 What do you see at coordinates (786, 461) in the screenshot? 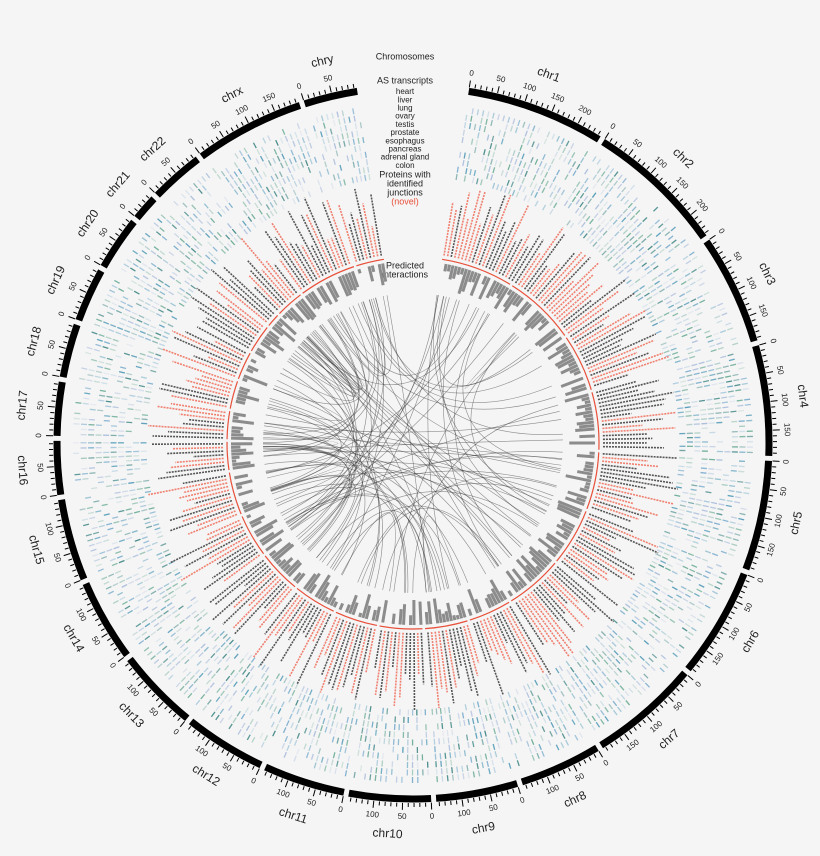
I see `tick-label: 0` at bounding box center [786, 461].